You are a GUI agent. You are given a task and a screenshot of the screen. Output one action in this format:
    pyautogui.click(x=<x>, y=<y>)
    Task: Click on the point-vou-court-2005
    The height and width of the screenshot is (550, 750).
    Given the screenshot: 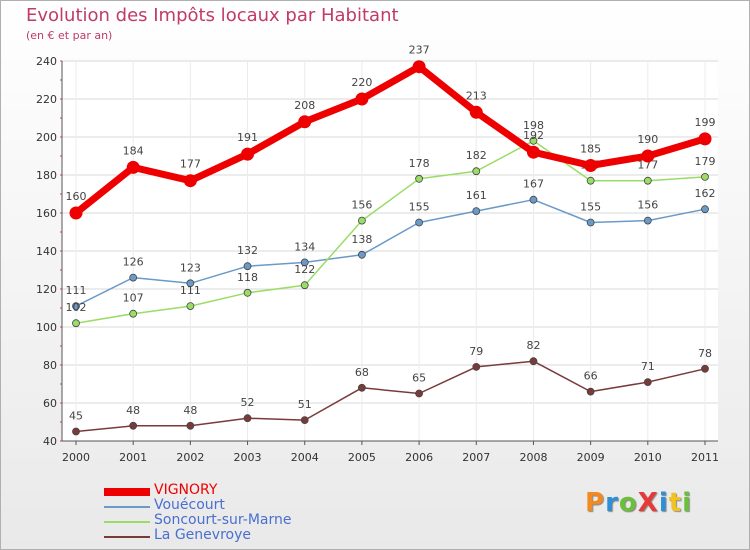 What is the action you would take?
    pyautogui.click(x=362, y=254)
    